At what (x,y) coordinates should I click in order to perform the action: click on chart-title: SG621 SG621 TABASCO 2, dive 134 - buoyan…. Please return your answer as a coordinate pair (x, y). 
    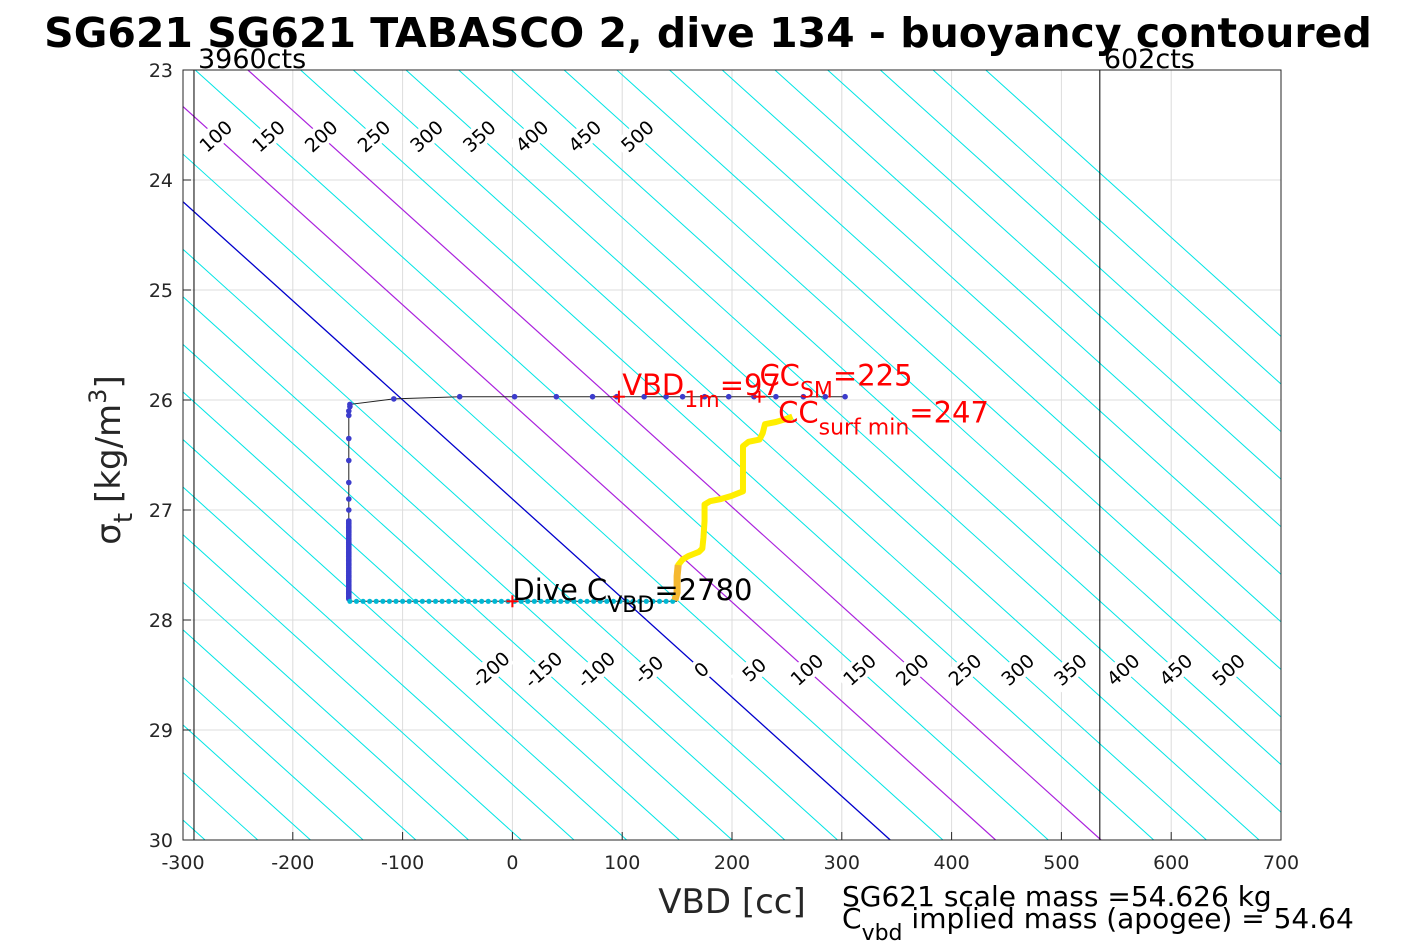
    Looking at the image, I should click on (708, 33).